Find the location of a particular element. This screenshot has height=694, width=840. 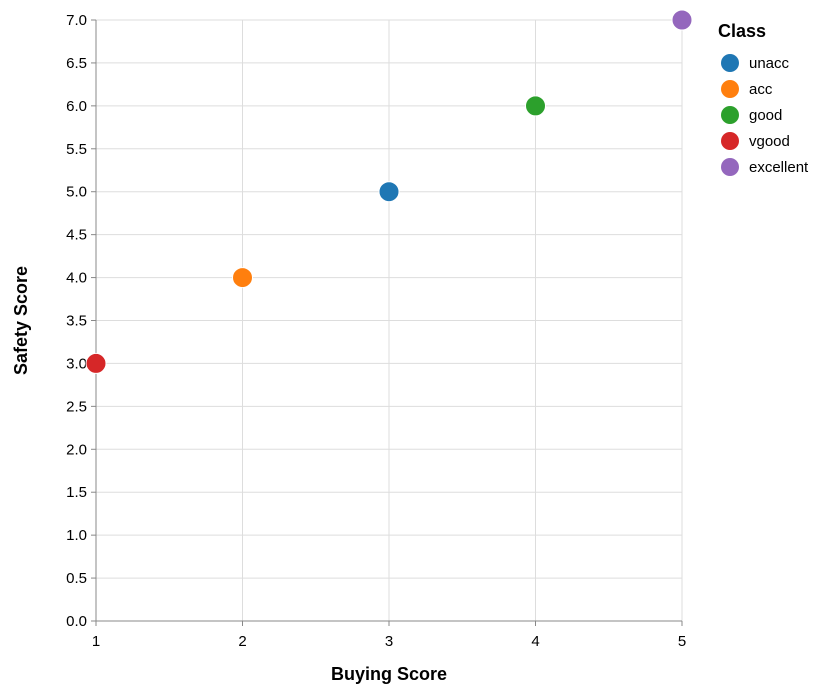

y-tick-label: 0.5 is located at coordinates (76, 578).